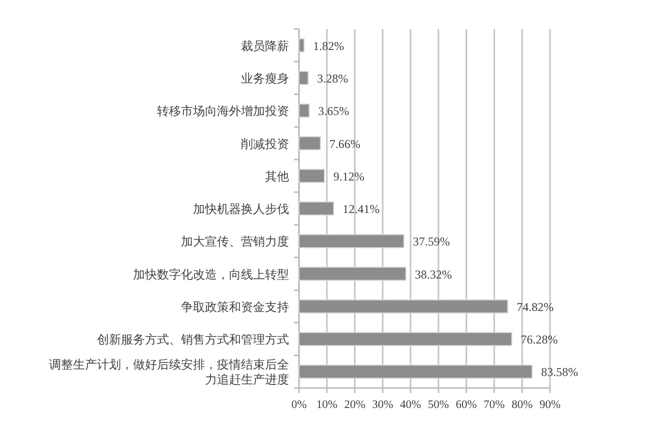  I want to click on category-label: 加快数字化改造，向线上转型, so click(211, 274).